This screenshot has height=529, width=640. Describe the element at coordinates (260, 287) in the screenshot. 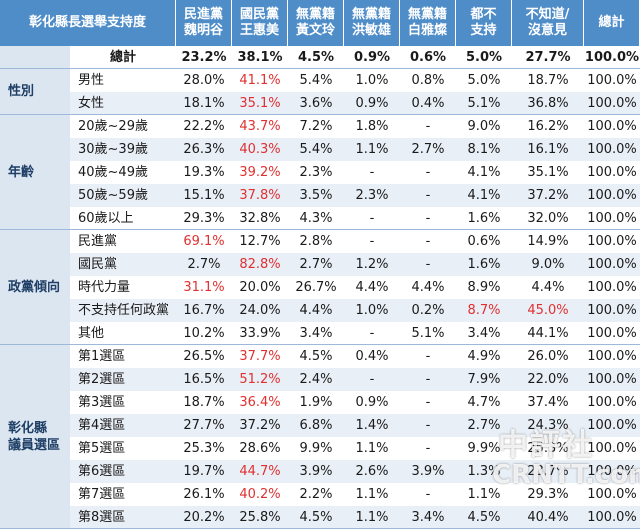

I see `value-cell: 20.0%` at that location.